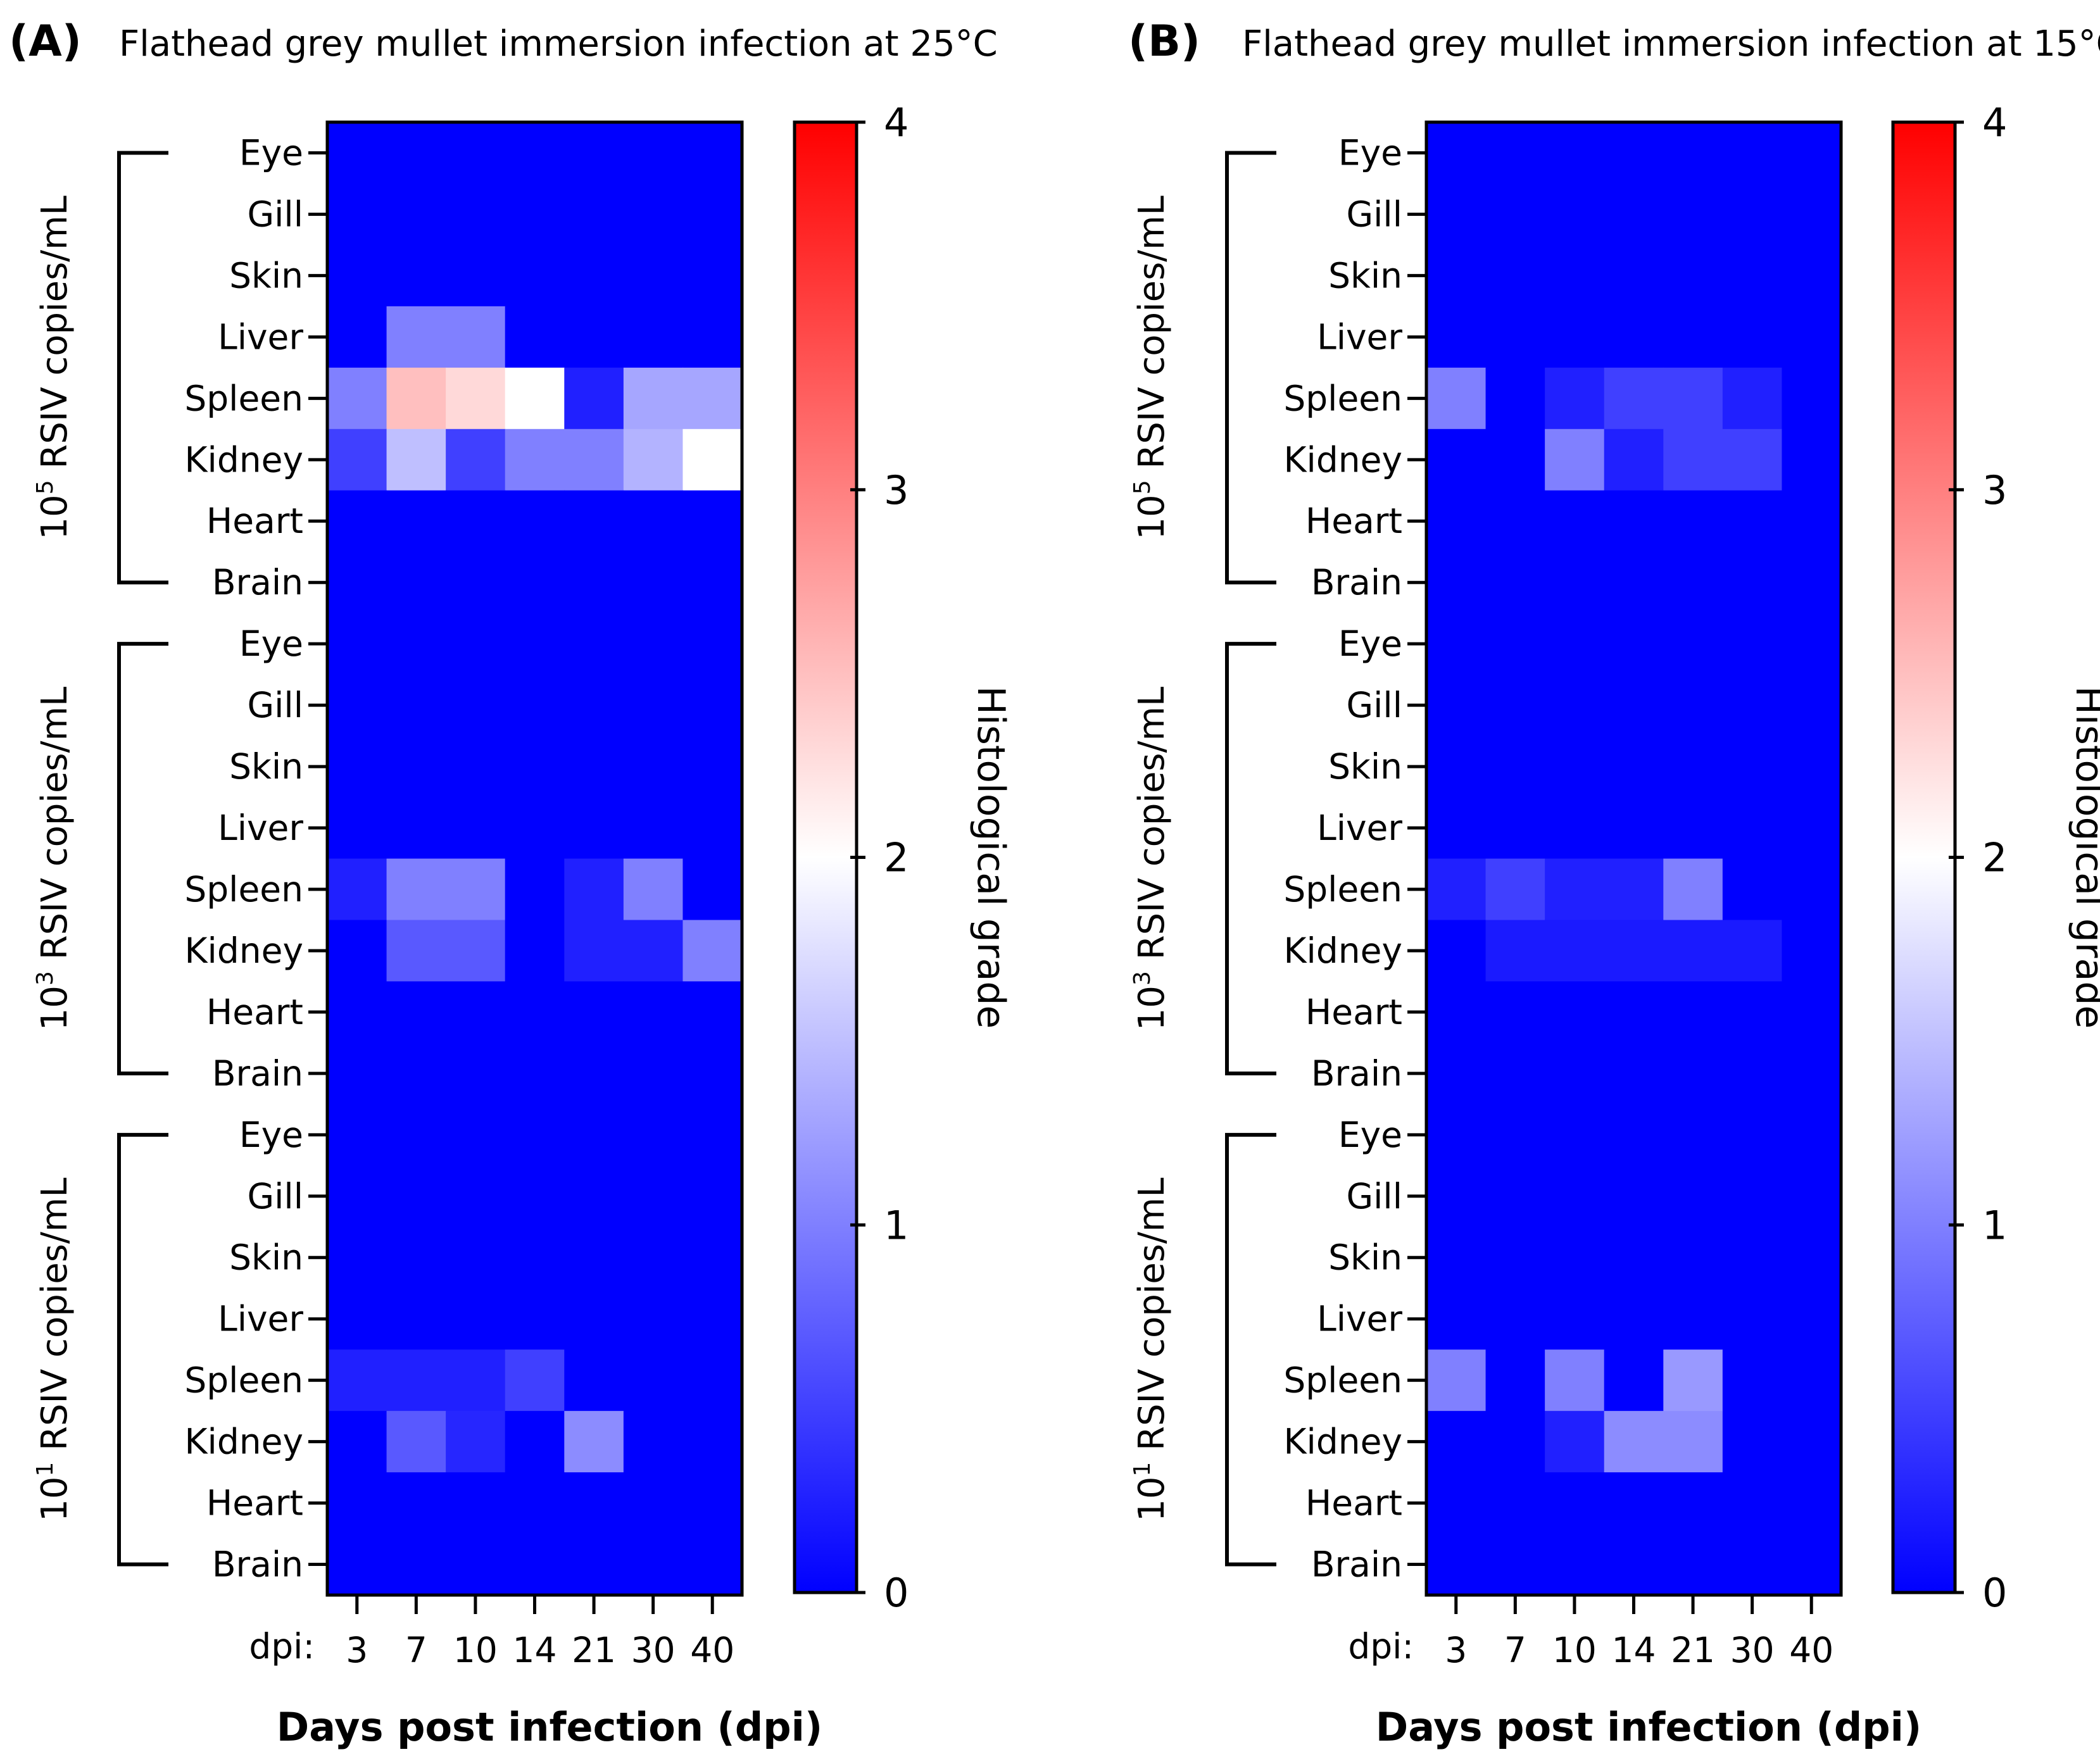  Describe the element at coordinates (255, 521) in the screenshot. I see `row-label: Heart` at that location.